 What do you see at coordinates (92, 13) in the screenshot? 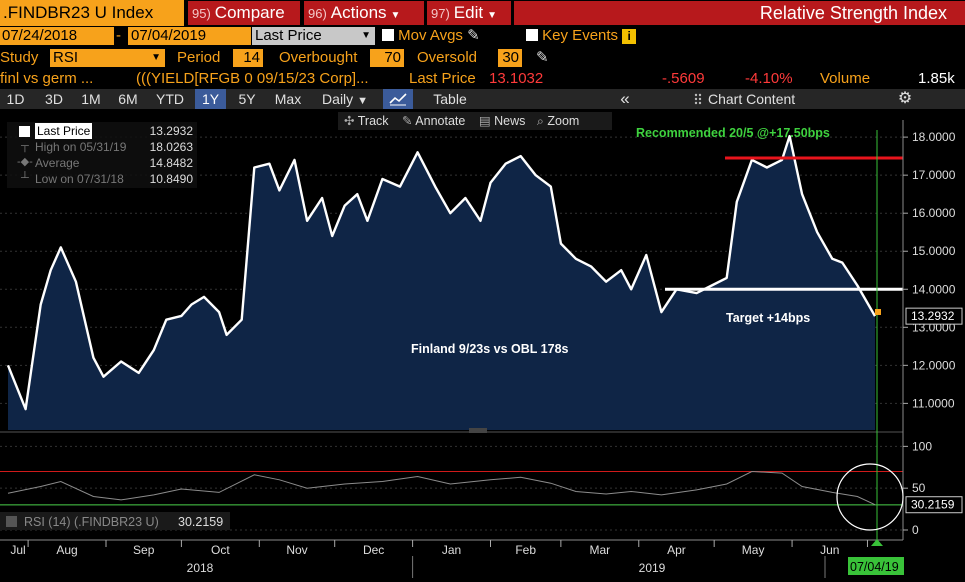
I see `ticker-field: .FINDBR23 U Index` at bounding box center [92, 13].